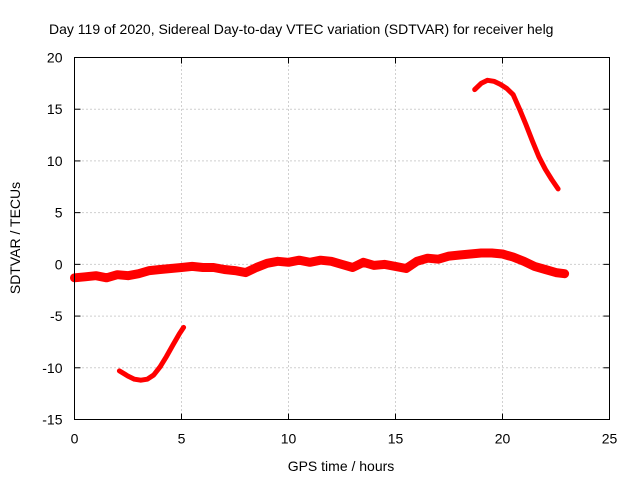 Image resolution: width=640 pixels, height=480 pixels. What do you see at coordinates (610, 439) in the screenshot?
I see `x-tick-label: 25` at bounding box center [610, 439].